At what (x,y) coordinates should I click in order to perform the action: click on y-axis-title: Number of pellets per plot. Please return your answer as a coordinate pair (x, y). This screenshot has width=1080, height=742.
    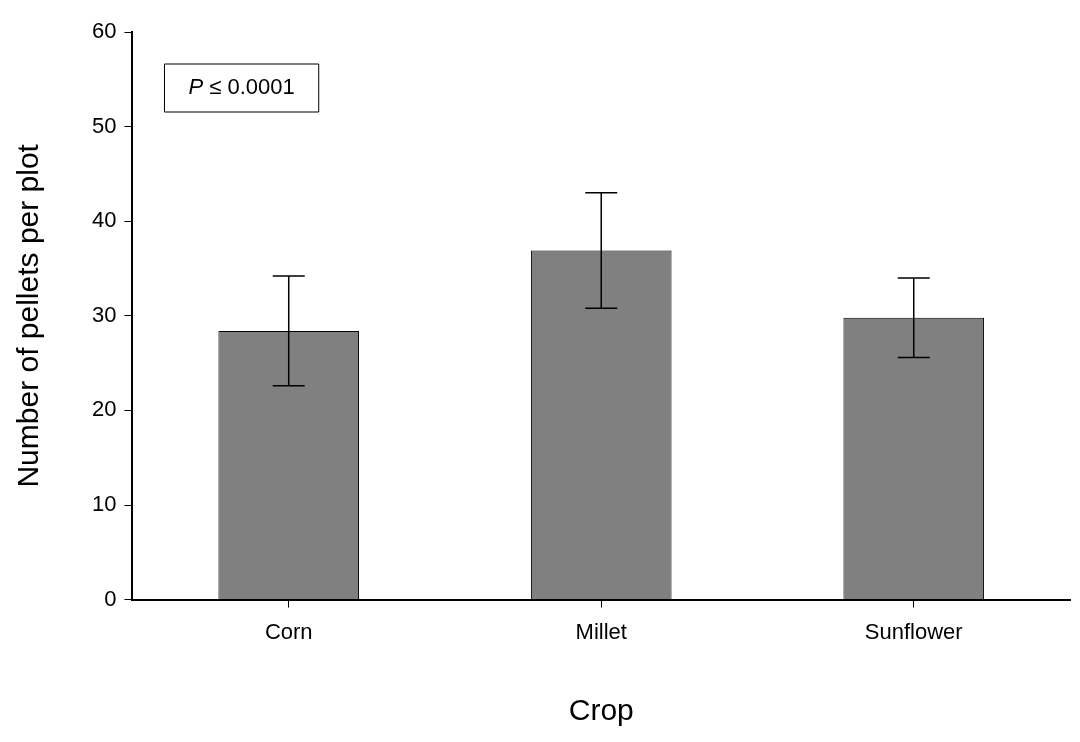
    Looking at the image, I should click on (28, 315).